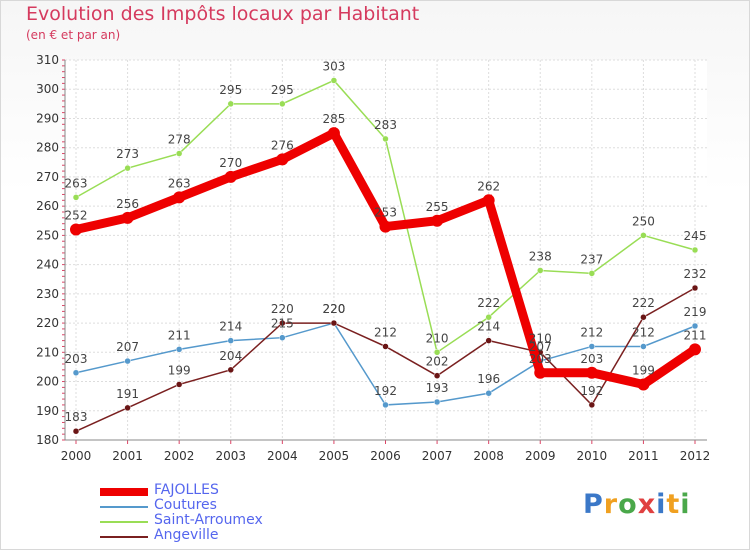 The width and height of the screenshot is (750, 550). What do you see at coordinates (47, 411) in the screenshot?
I see `y-tick-label: 190` at bounding box center [47, 411].